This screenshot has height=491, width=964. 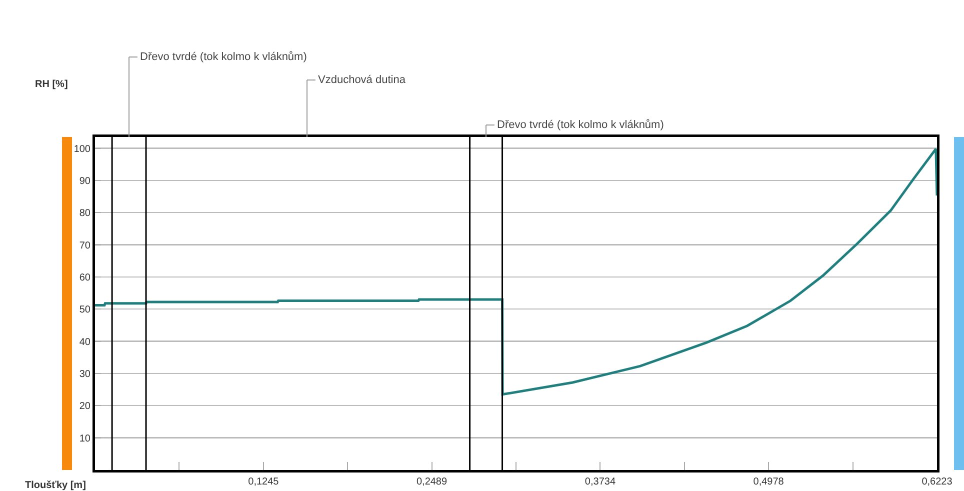 I want to click on y-tick-label: 30, so click(x=85, y=374).